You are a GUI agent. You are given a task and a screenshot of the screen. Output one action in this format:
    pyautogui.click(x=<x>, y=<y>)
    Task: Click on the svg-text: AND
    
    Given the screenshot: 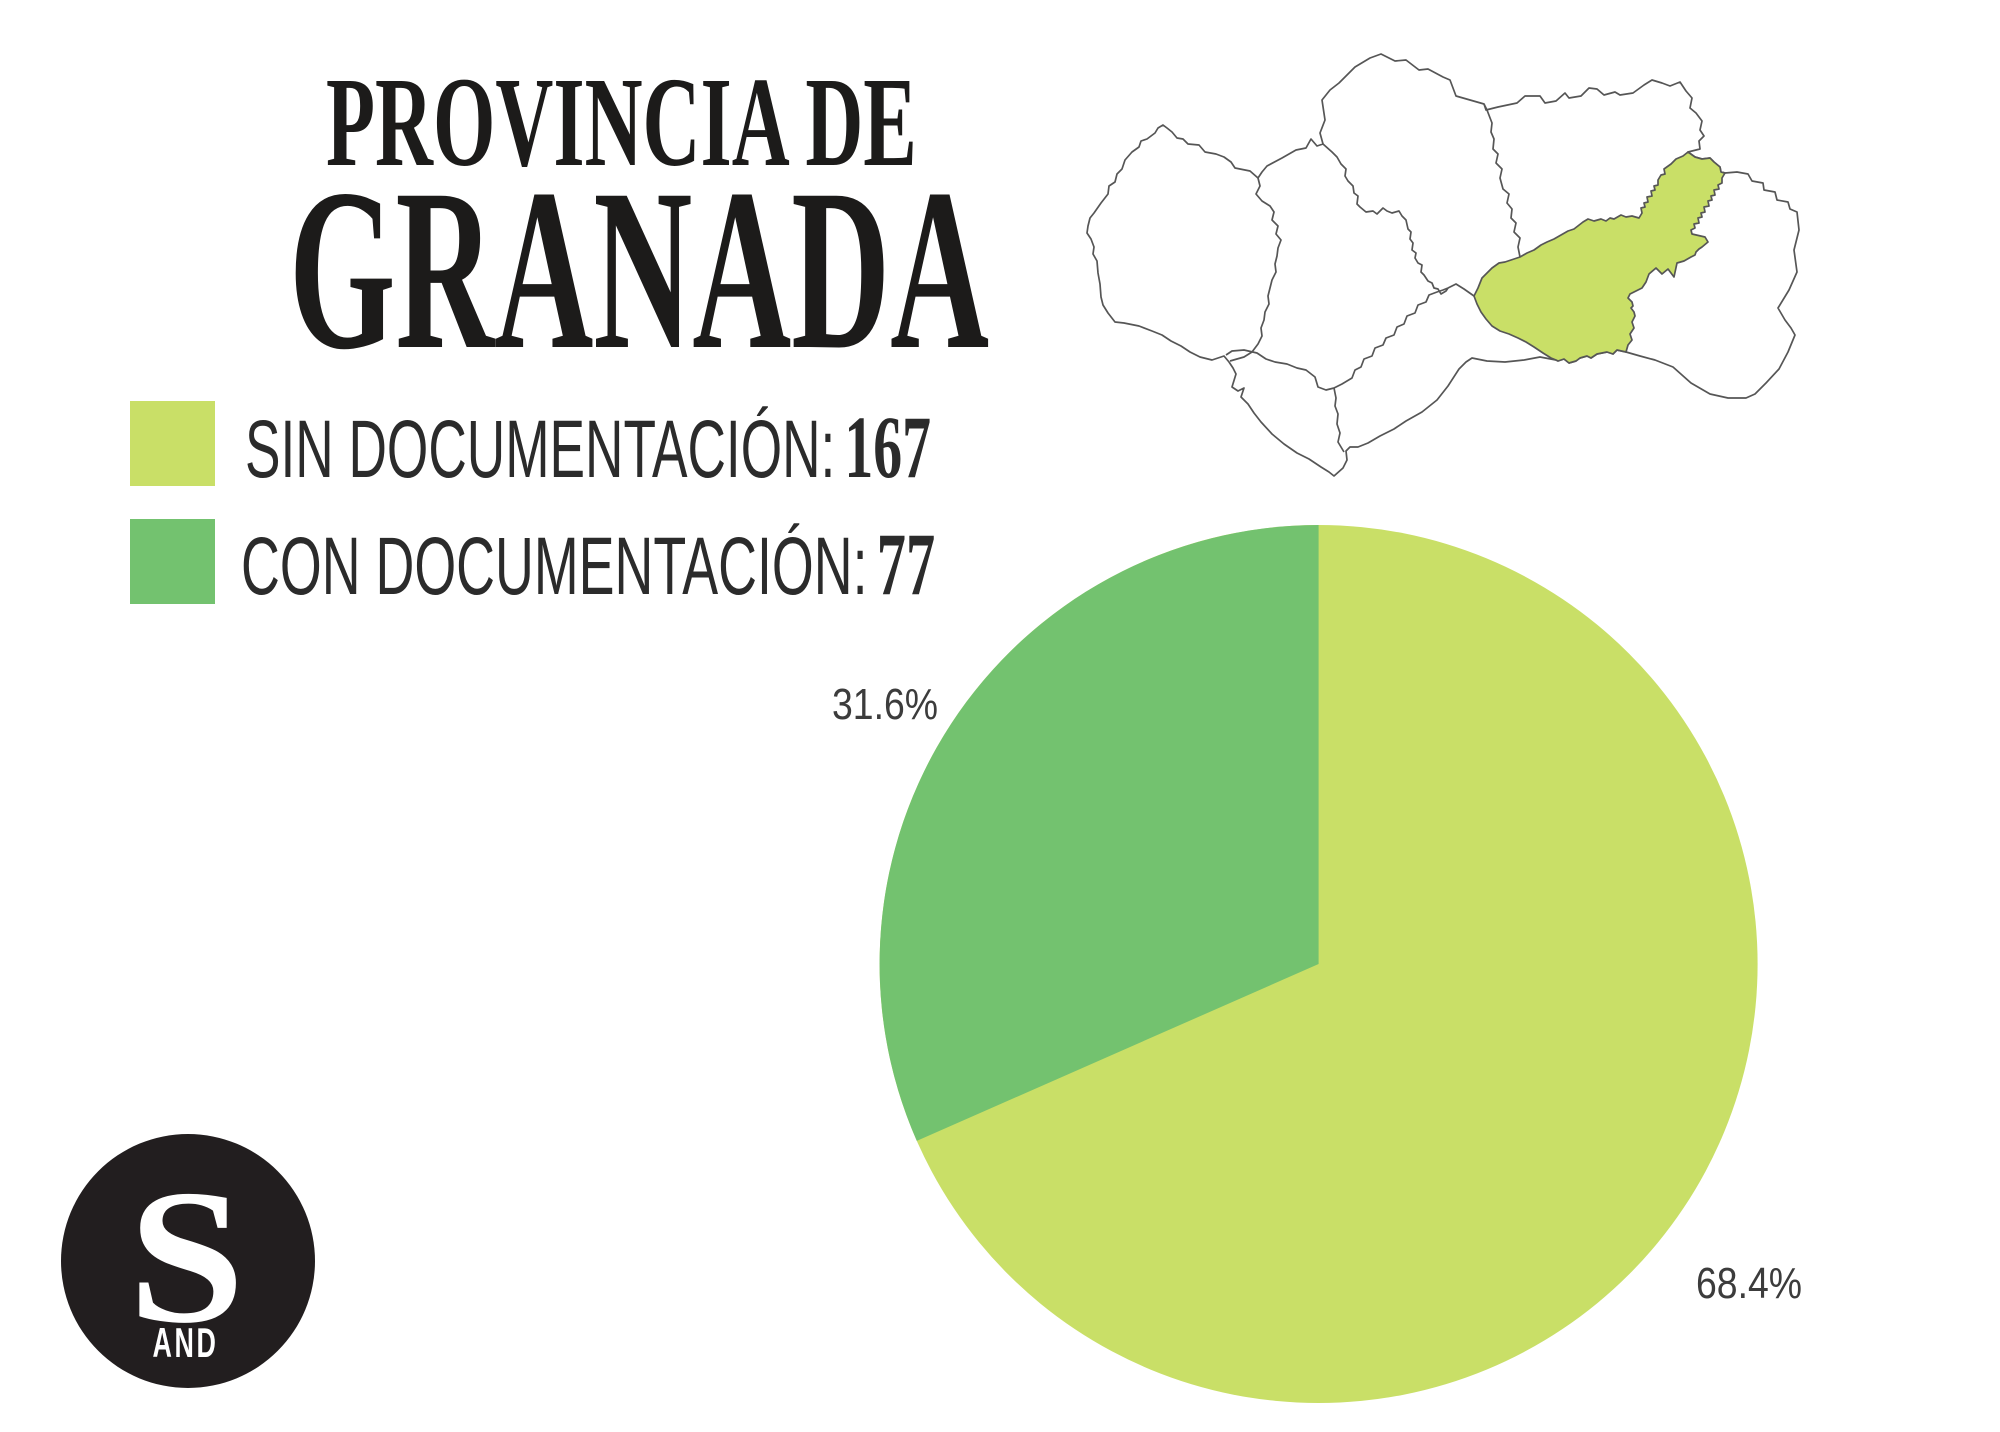 What is the action you would take?
    pyautogui.click(x=186, y=1343)
    